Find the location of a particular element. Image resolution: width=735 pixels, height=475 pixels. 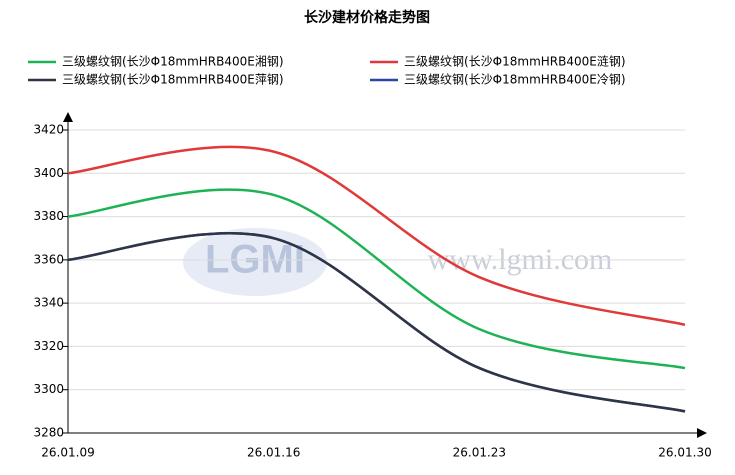

y-tick-label: 3380 is located at coordinates (48, 216).